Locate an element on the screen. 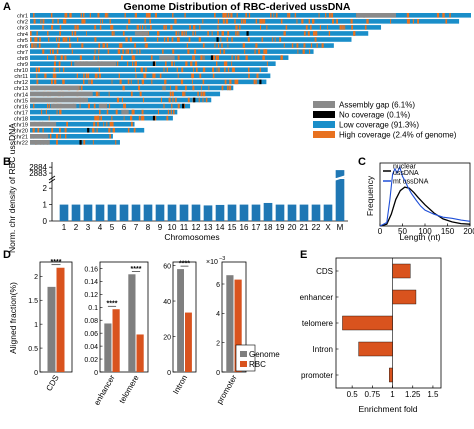  bar-genome-promoter is located at coordinates (230, 323).